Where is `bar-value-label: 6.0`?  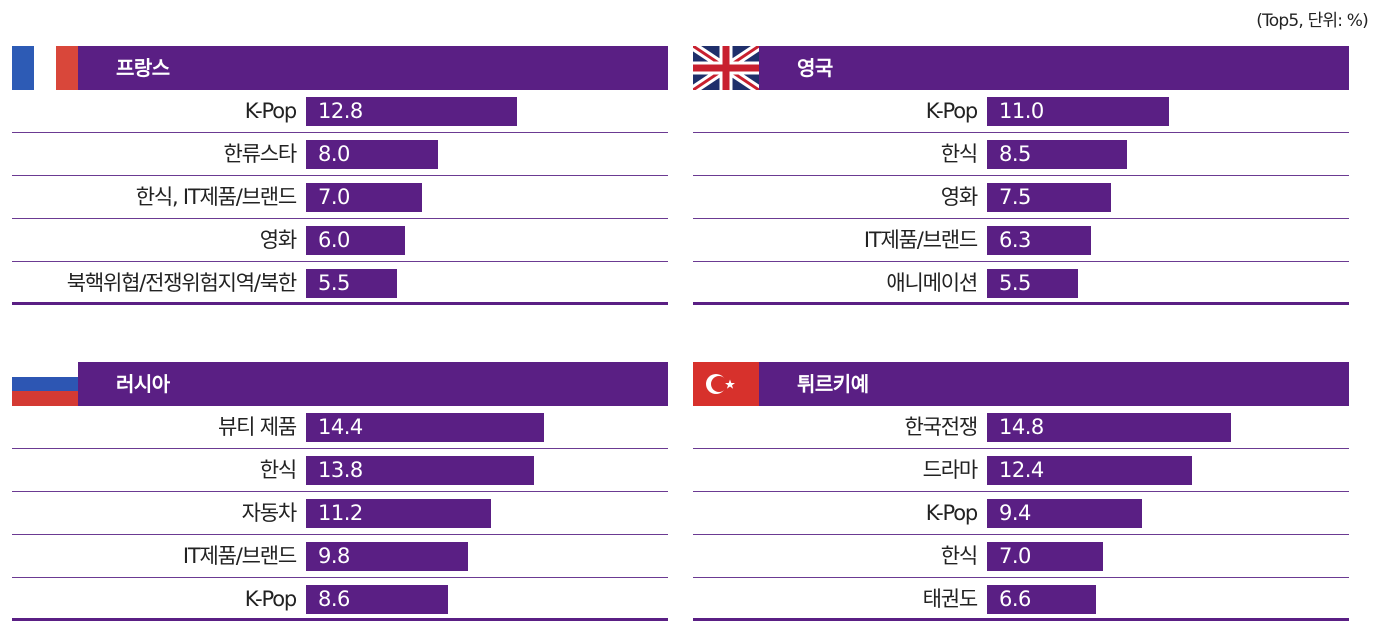 bar-value-label: 6.0 is located at coordinates (334, 240).